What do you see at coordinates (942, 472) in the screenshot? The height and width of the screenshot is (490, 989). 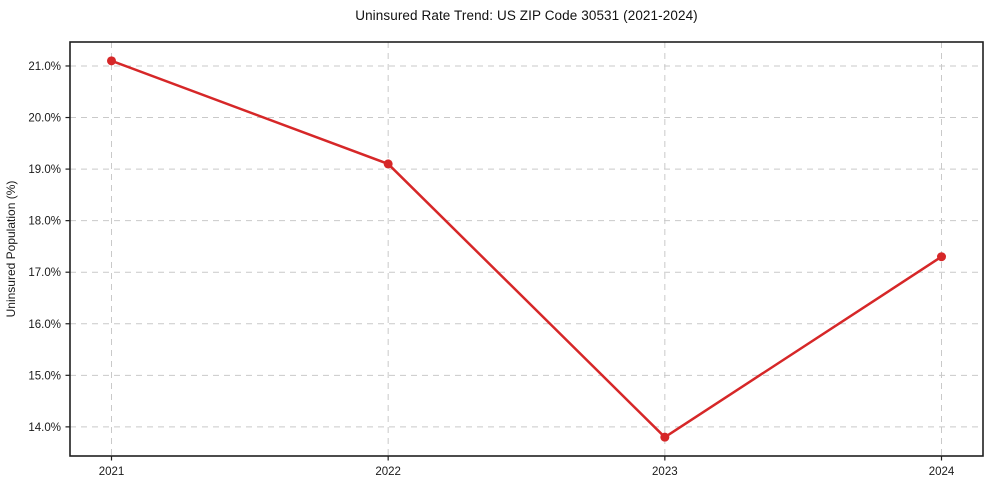 I see `x-tick-label: 2024` at bounding box center [942, 472].